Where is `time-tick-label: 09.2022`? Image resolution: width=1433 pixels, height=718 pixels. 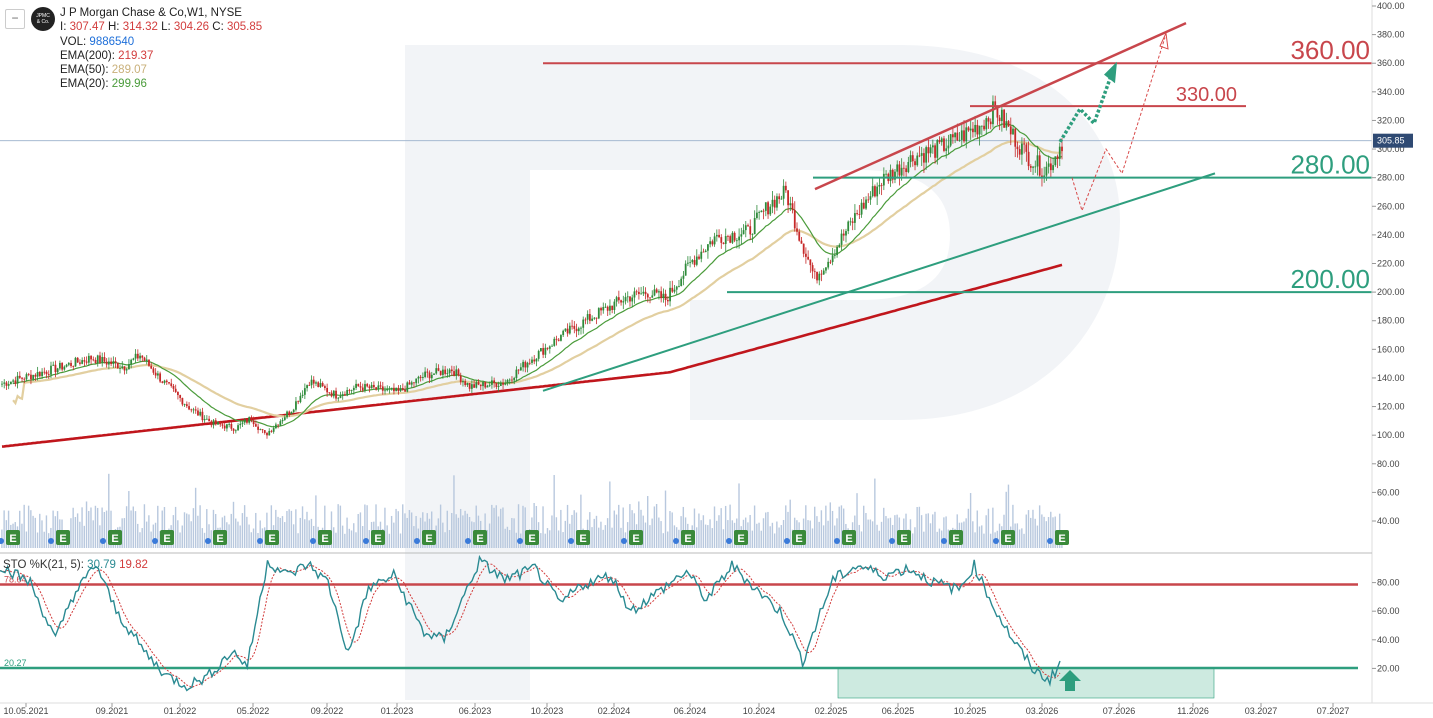
time-tick-label: 09.2022 is located at coordinates (327, 711).